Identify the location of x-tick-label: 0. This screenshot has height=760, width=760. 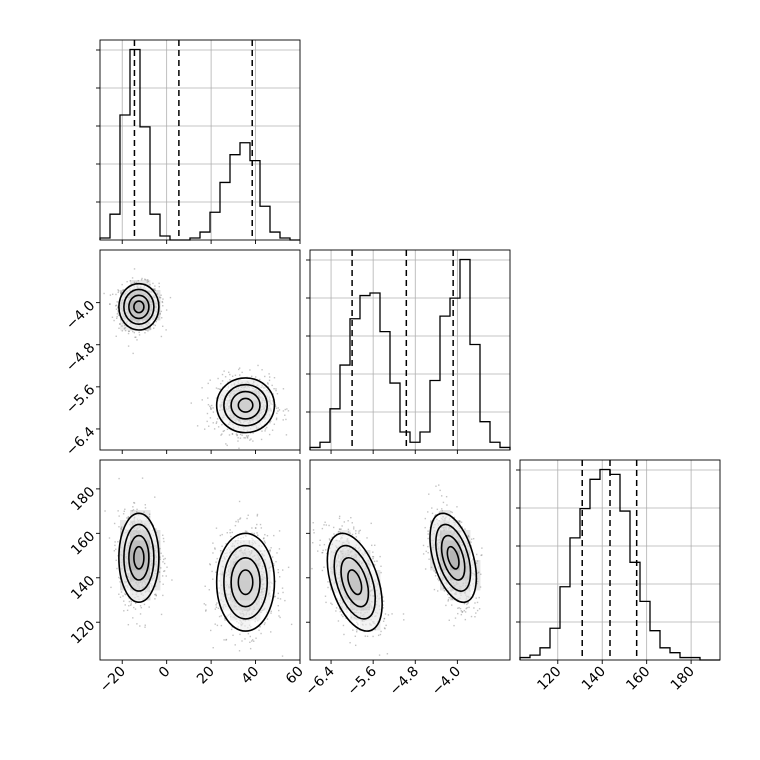
(165, 673).